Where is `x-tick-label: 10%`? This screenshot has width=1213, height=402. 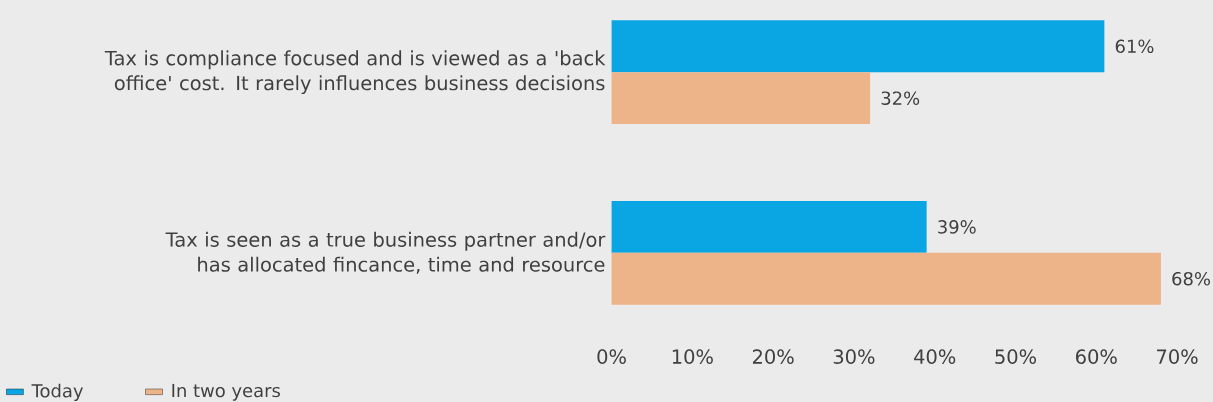 x-tick-label: 10% is located at coordinates (692, 357).